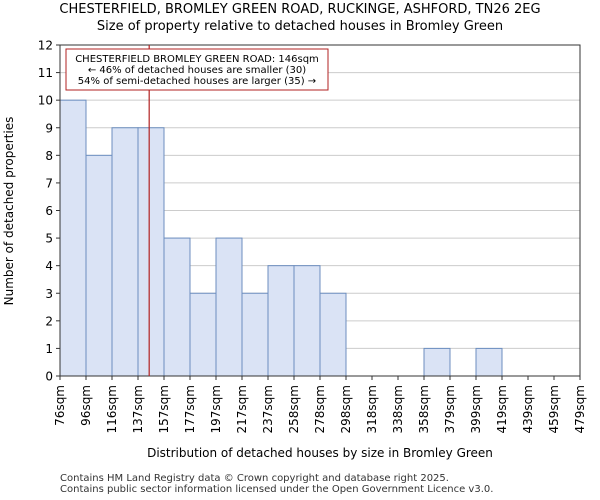  What do you see at coordinates (398, 409) in the screenshot?
I see `x-tick-label: 338sqm` at bounding box center [398, 409].